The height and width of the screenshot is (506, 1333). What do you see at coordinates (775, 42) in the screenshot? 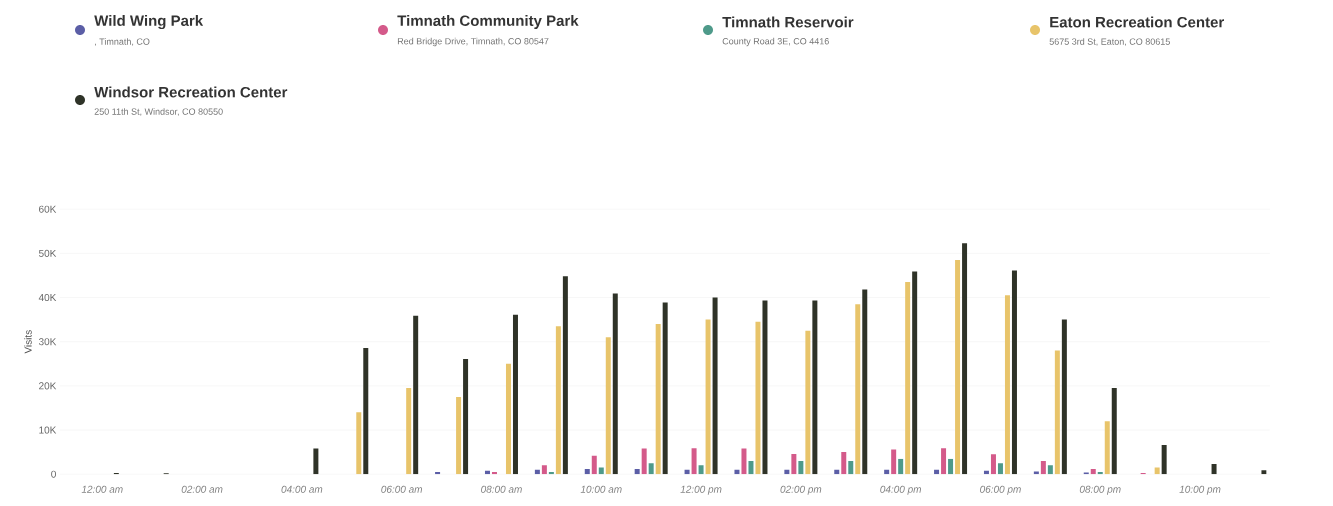
I see `text: County Road 3E, CO 4416` at bounding box center [775, 42].